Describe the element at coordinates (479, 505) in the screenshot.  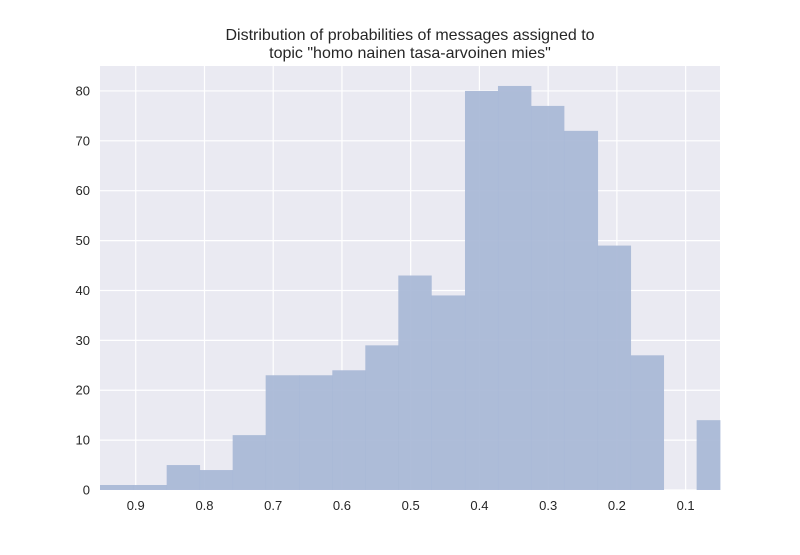
I see `x-tick-label: 0.4` at that location.